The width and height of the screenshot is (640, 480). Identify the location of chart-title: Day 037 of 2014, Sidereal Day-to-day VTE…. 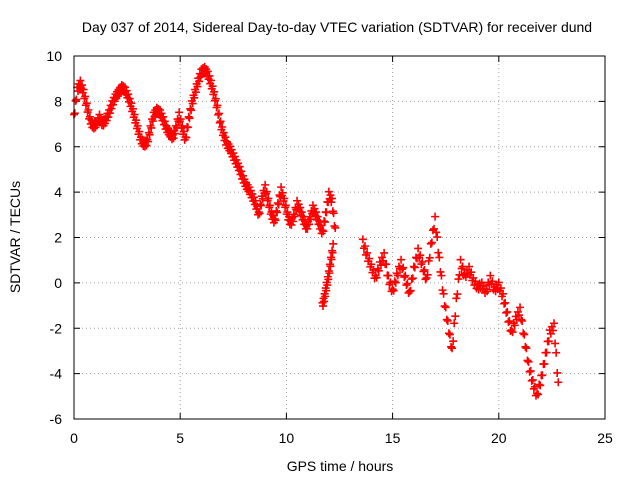
(337, 27).